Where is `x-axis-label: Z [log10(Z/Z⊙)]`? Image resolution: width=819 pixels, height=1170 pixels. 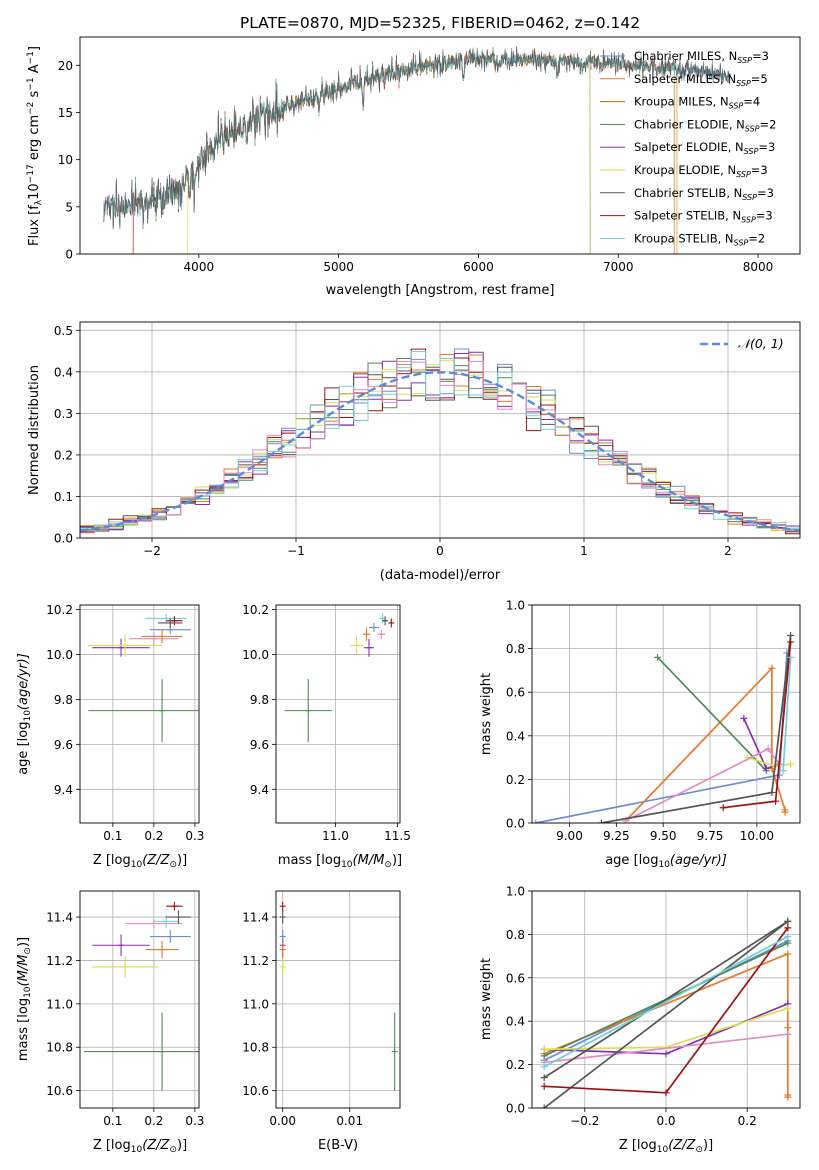 x-axis-label: Z [log10(Z/Z⊙)] is located at coordinates (140, 861).